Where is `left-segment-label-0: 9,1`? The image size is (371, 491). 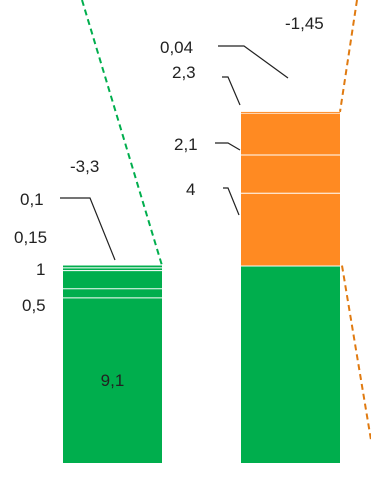 left-segment-label-0: 9,1 is located at coordinates (113, 380).